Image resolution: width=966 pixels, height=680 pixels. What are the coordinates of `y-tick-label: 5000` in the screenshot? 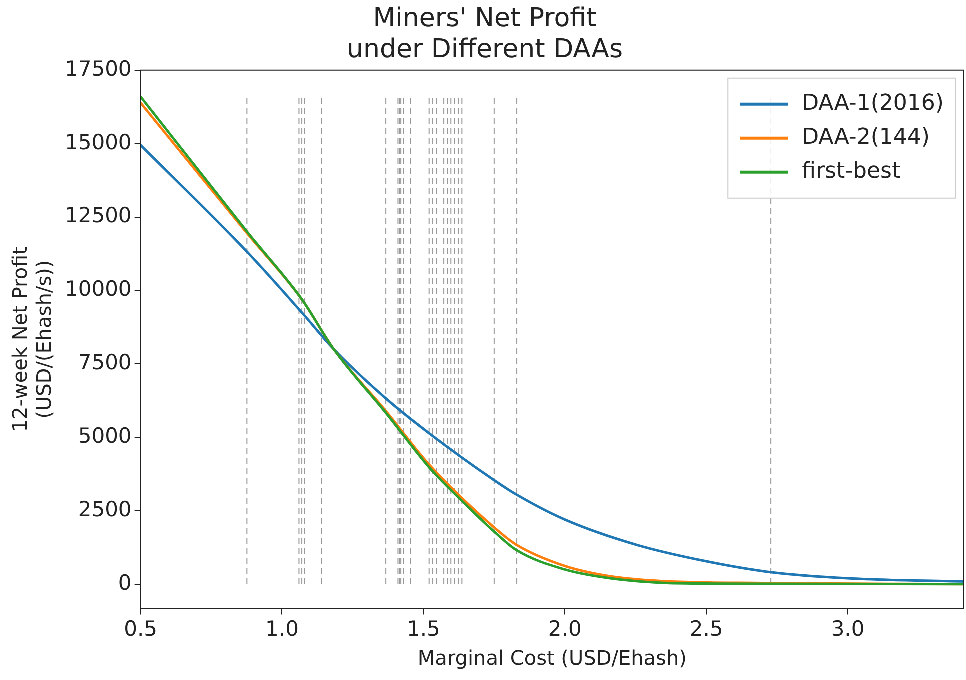 It's located at (105, 436).